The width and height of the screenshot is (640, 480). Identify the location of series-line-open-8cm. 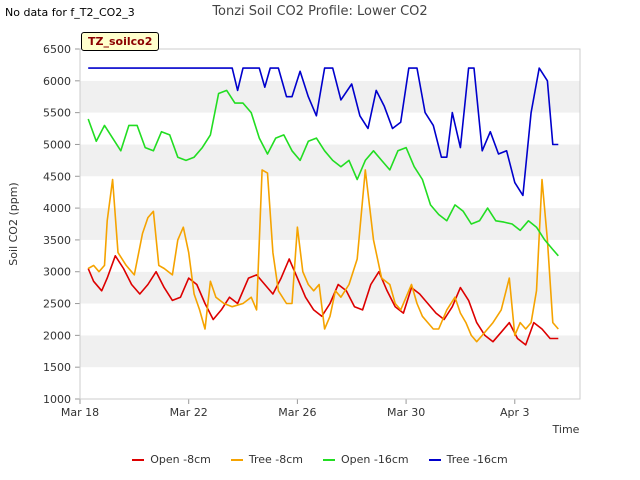
(323, 300).